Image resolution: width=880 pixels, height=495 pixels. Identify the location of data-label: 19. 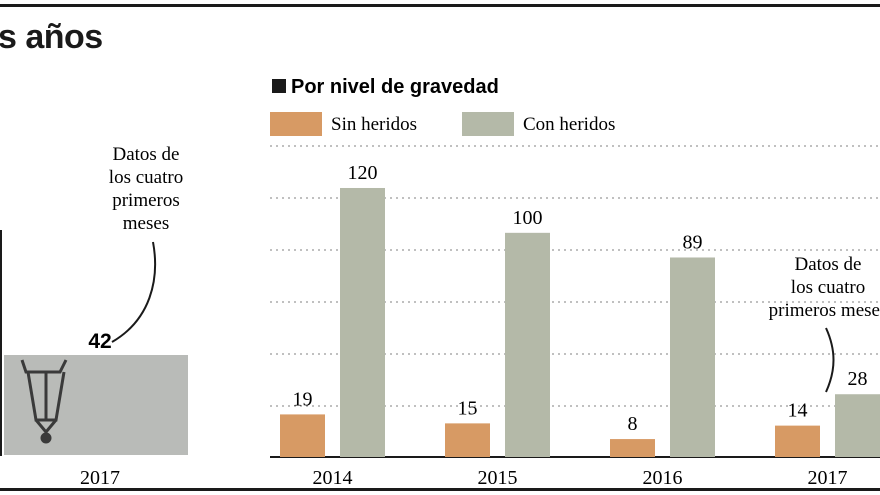
(303, 399).